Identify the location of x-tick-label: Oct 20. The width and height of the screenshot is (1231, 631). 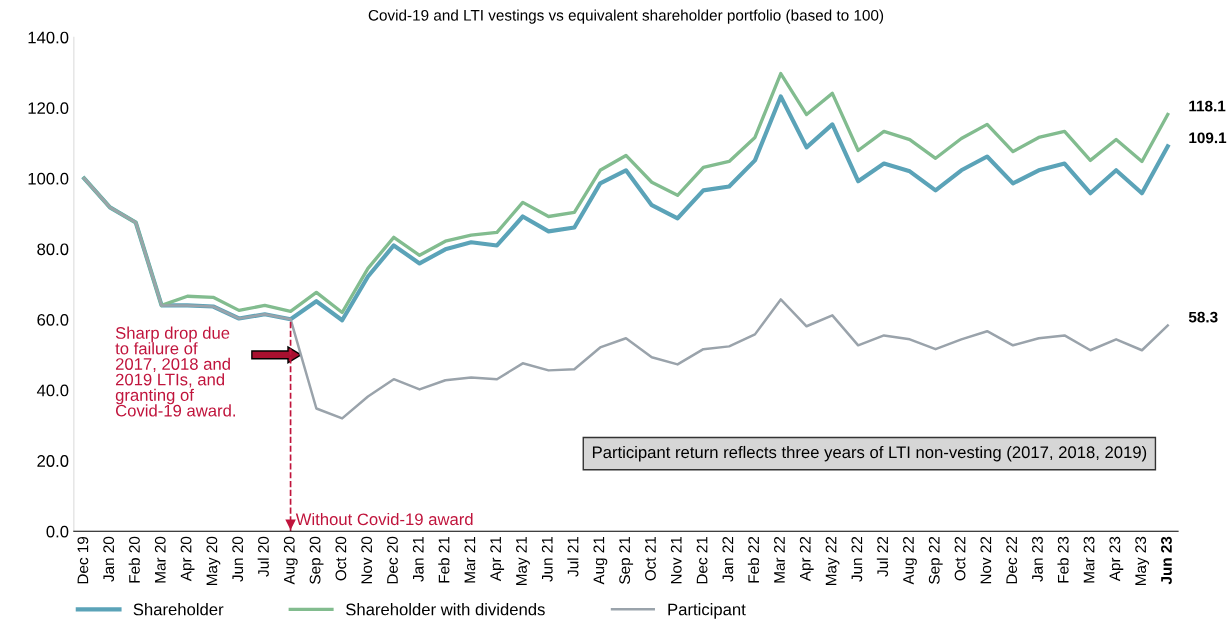
(341, 558).